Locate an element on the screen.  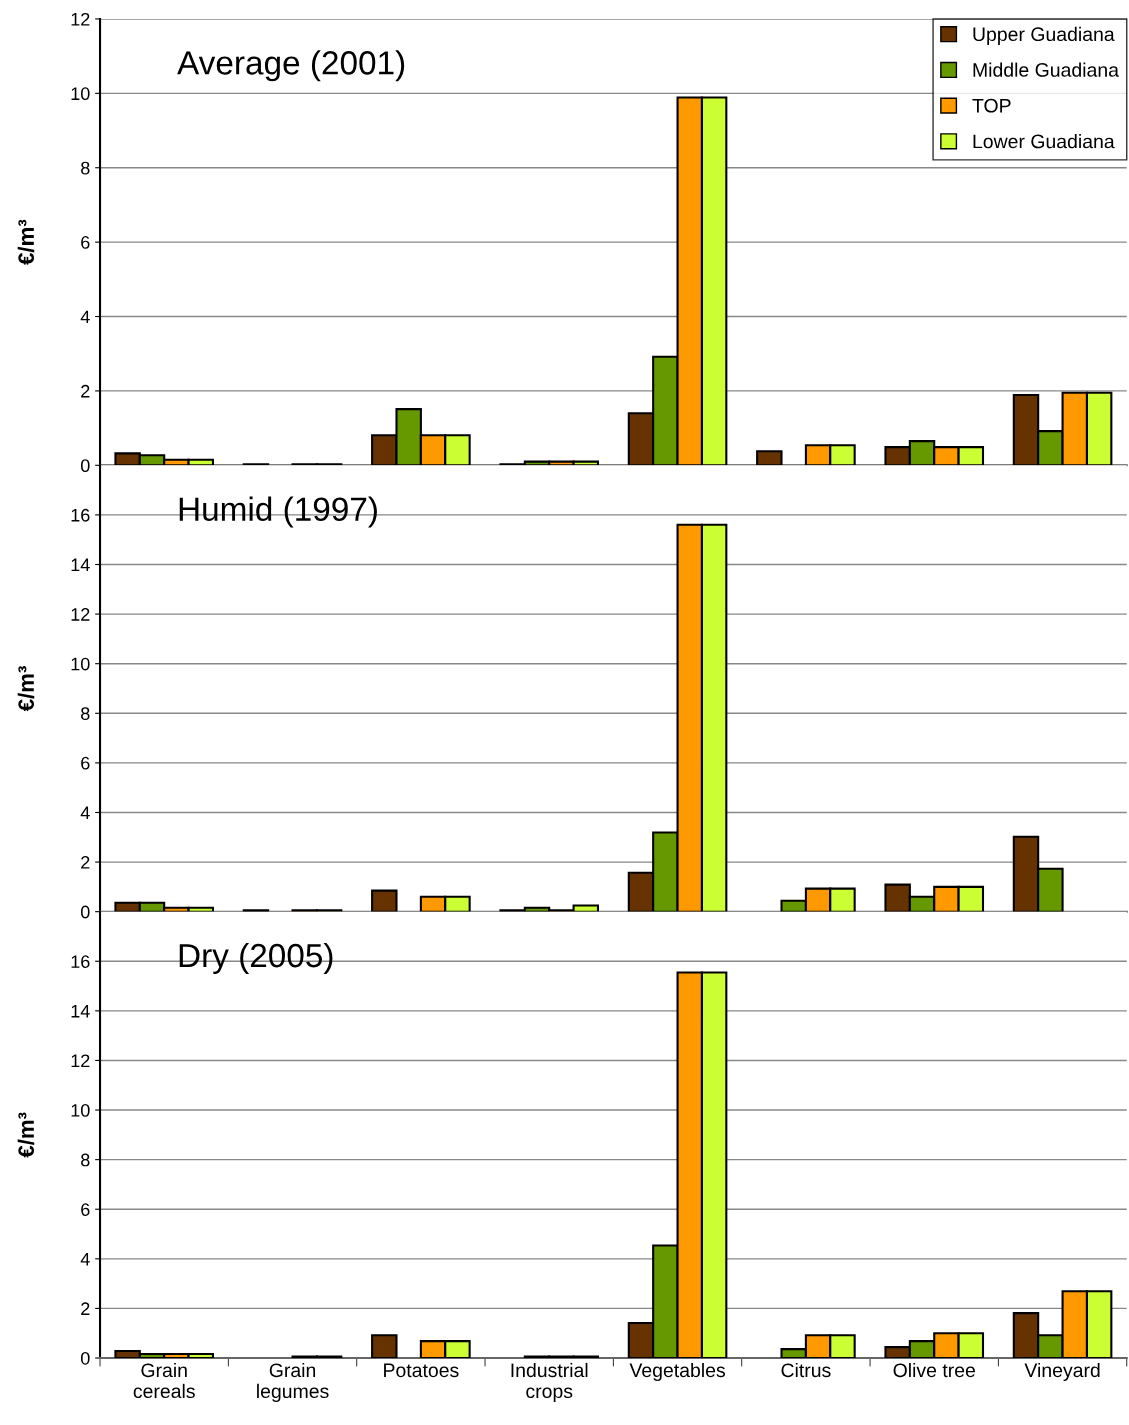
x-tick-label: Industrial crops is located at coordinates (549, 1382).